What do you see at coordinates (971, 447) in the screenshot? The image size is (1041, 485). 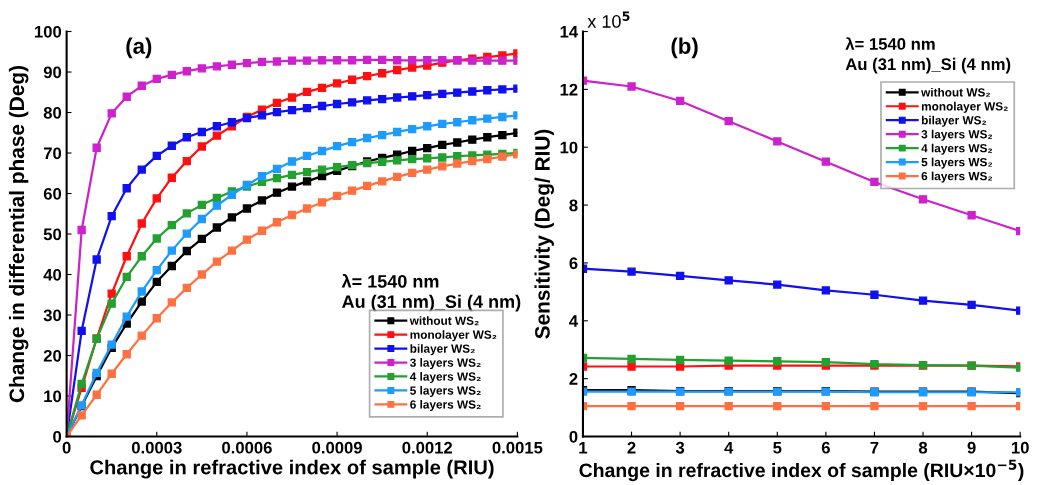 I see `x-tick-label: 9` at bounding box center [971, 447].